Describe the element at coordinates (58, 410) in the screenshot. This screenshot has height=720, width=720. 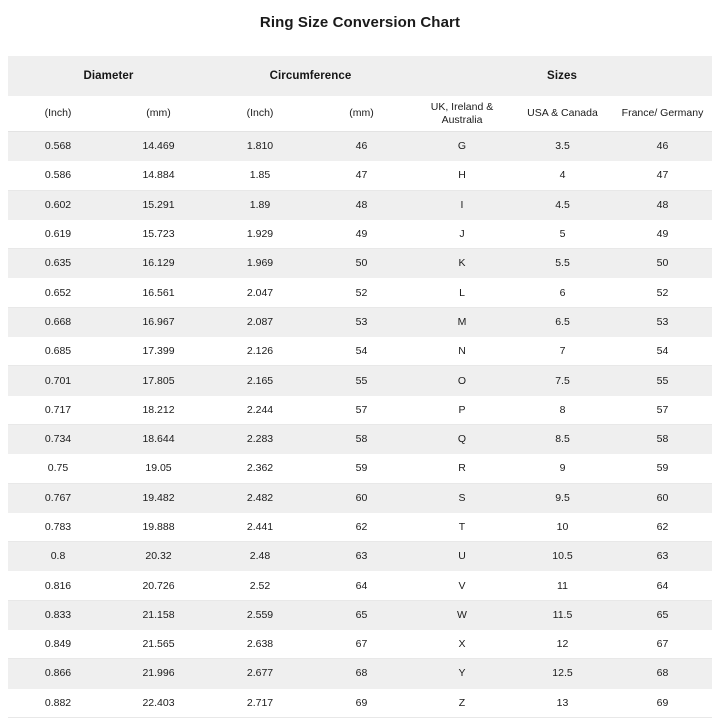
I see `table-cell: 0.717` at that location.